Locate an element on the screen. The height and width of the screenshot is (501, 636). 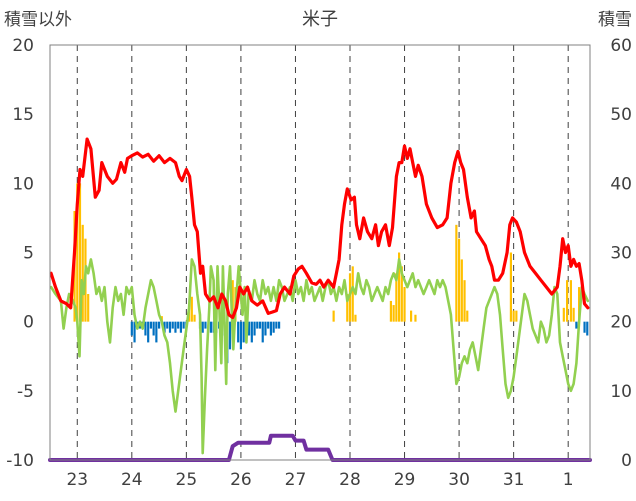
left-y-tick-label: -5 is located at coordinates (25, 392).